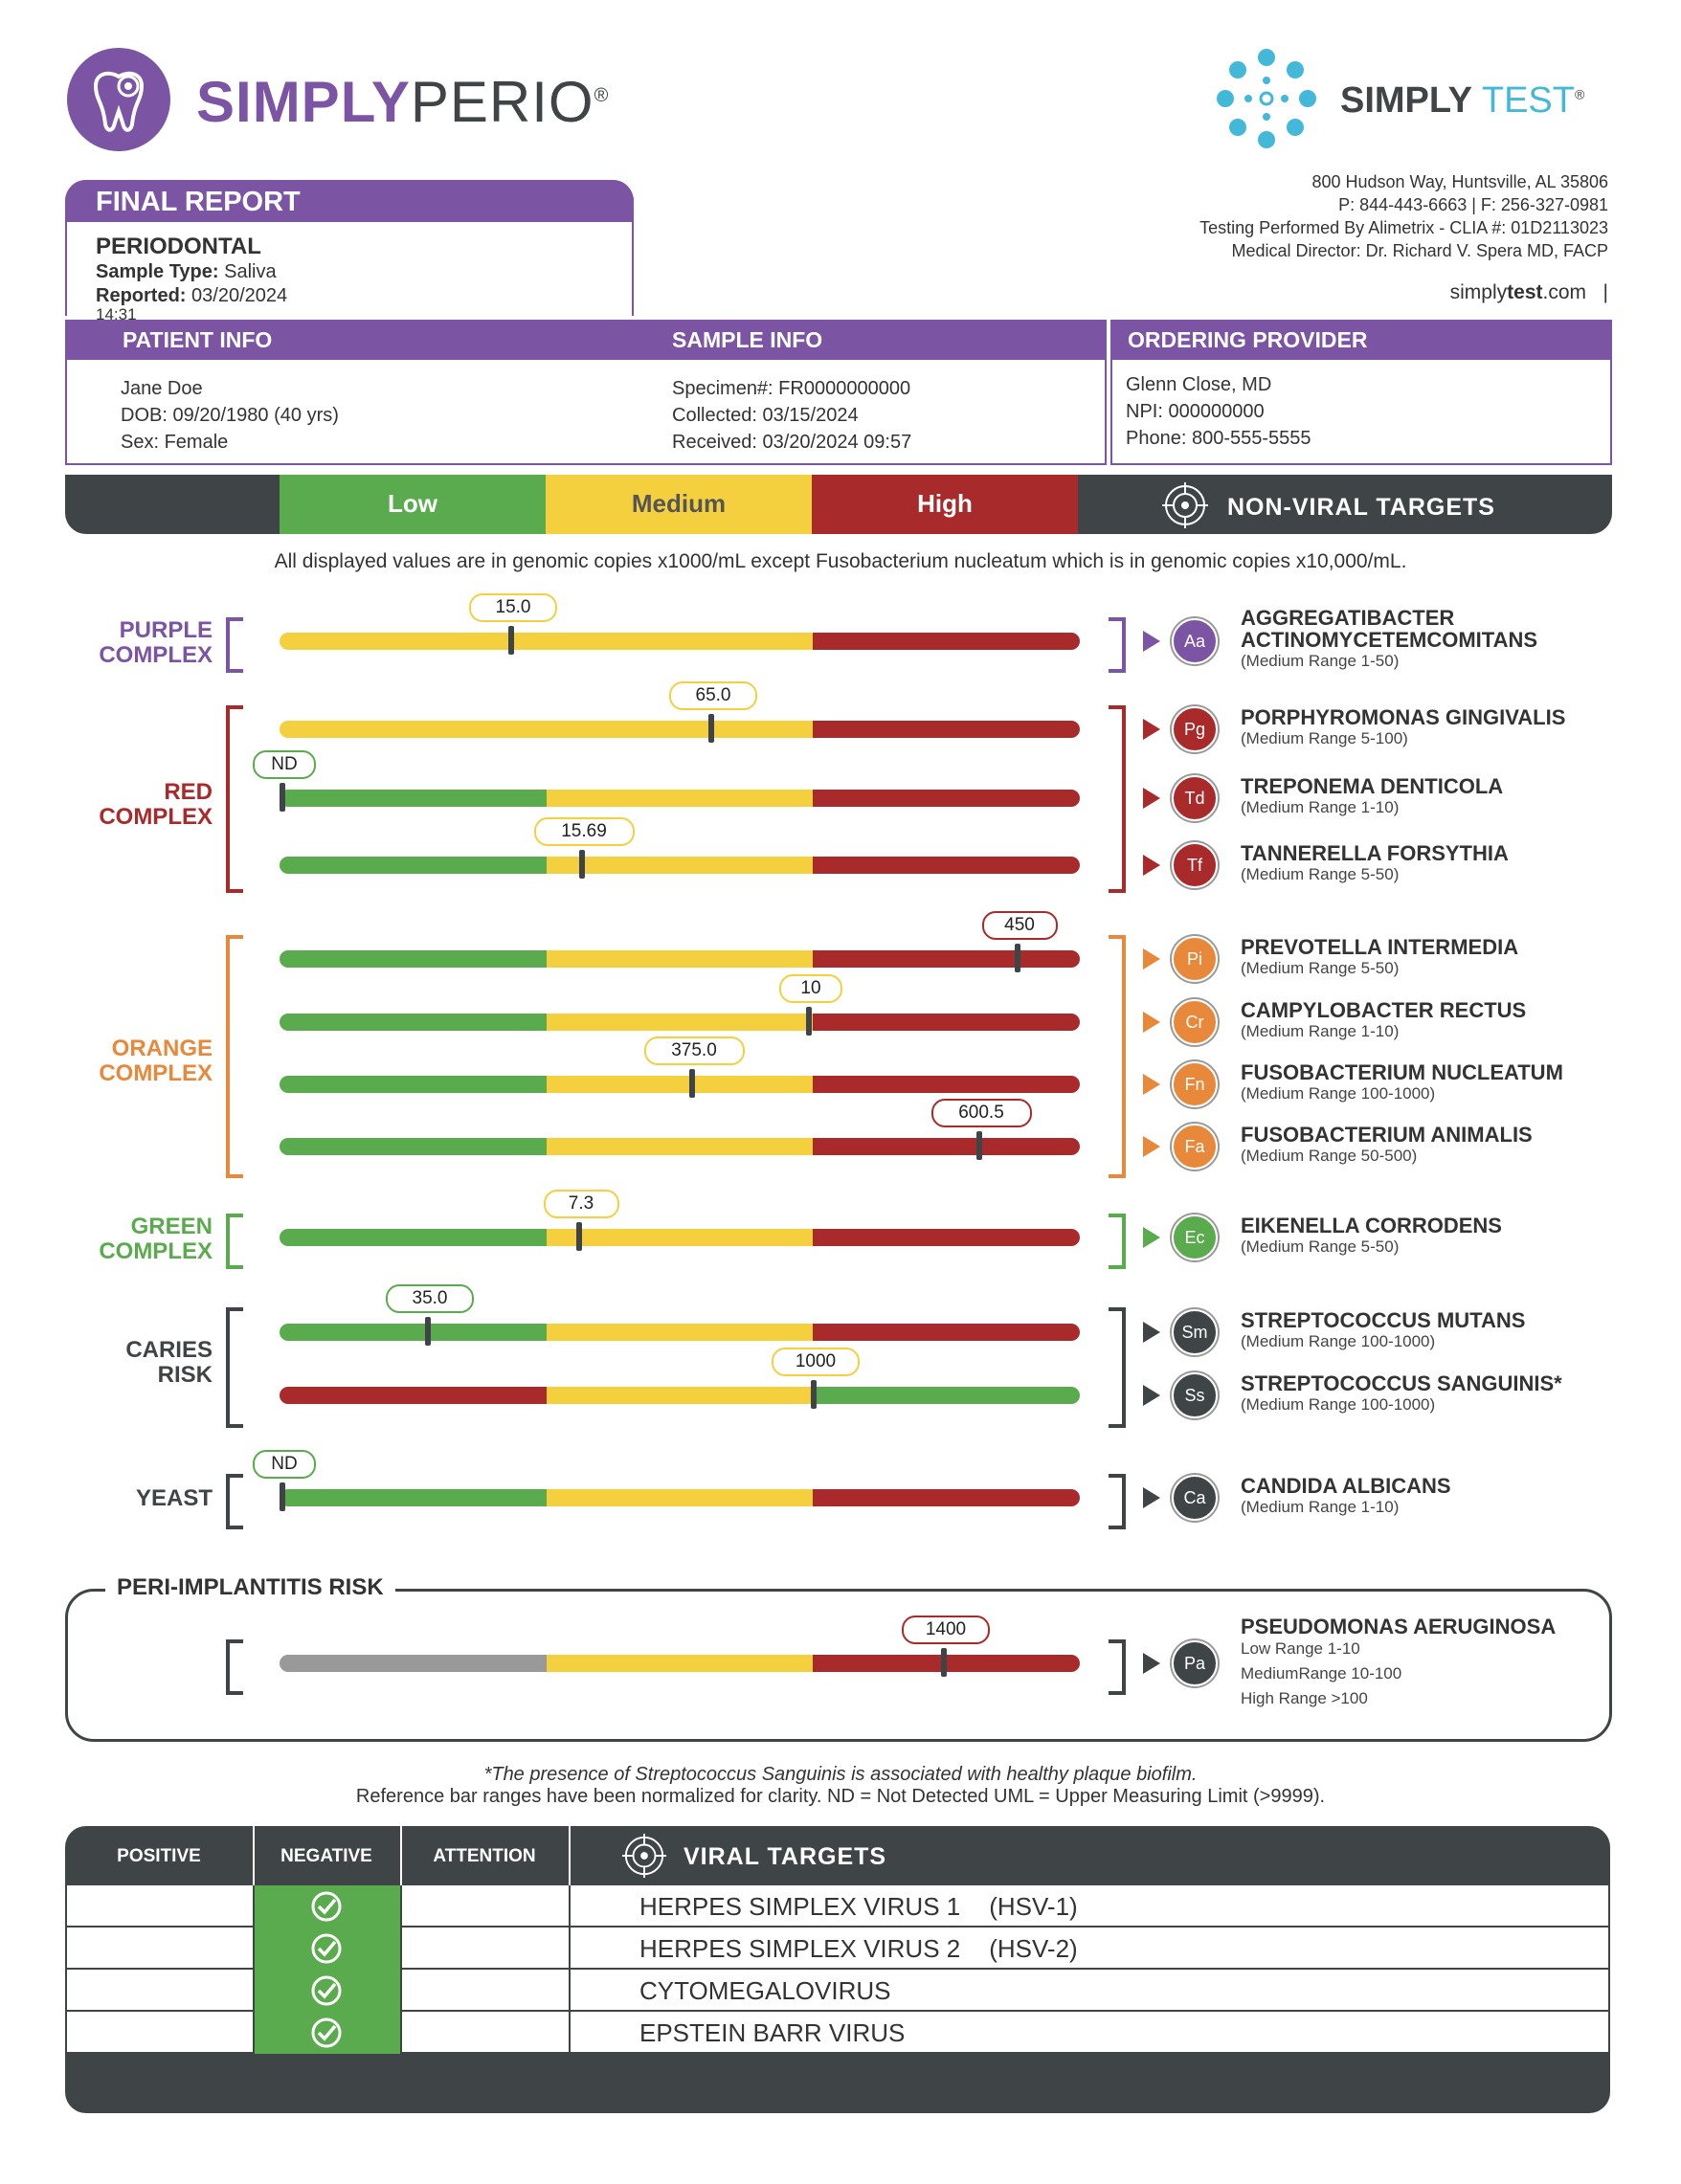 The width and height of the screenshot is (1681, 2184). What do you see at coordinates (1361, 507) in the screenshot?
I see `non-viral-title: NON-VIRAL TARGETS` at bounding box center [1361, 507].